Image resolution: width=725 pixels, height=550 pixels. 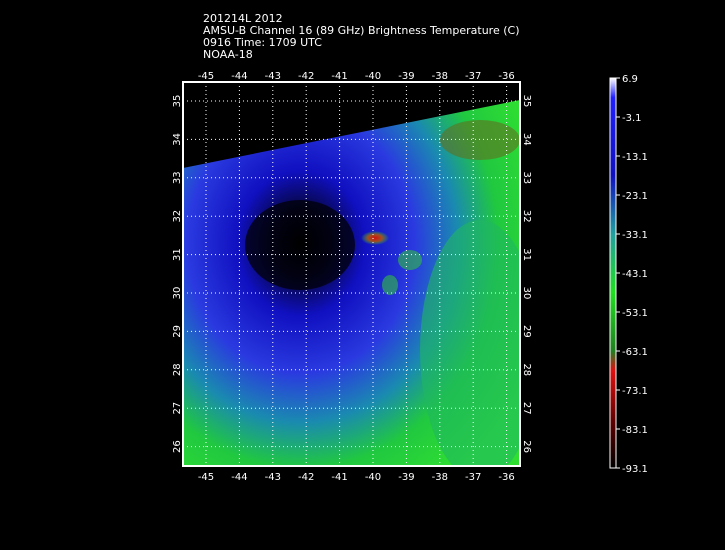 What do you see at coordinates (635, 235) in the screenshot?
I see `colorbar-label: -33.1` at bounding box center [635, 235].